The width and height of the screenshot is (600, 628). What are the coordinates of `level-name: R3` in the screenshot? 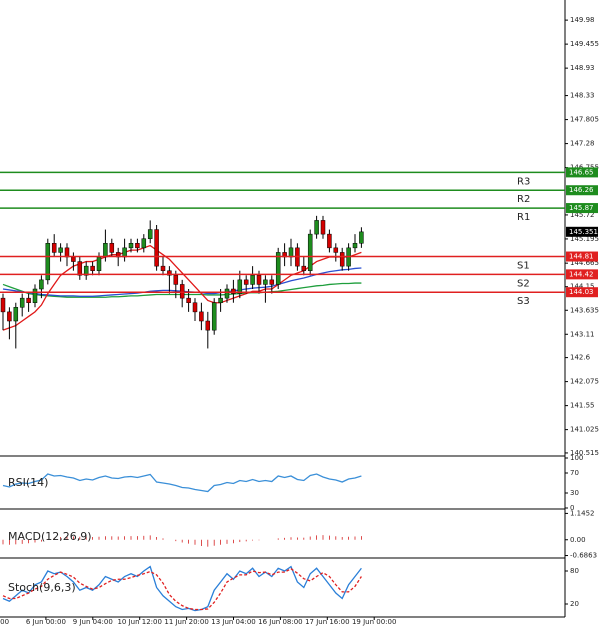 It's located at (523, 181).